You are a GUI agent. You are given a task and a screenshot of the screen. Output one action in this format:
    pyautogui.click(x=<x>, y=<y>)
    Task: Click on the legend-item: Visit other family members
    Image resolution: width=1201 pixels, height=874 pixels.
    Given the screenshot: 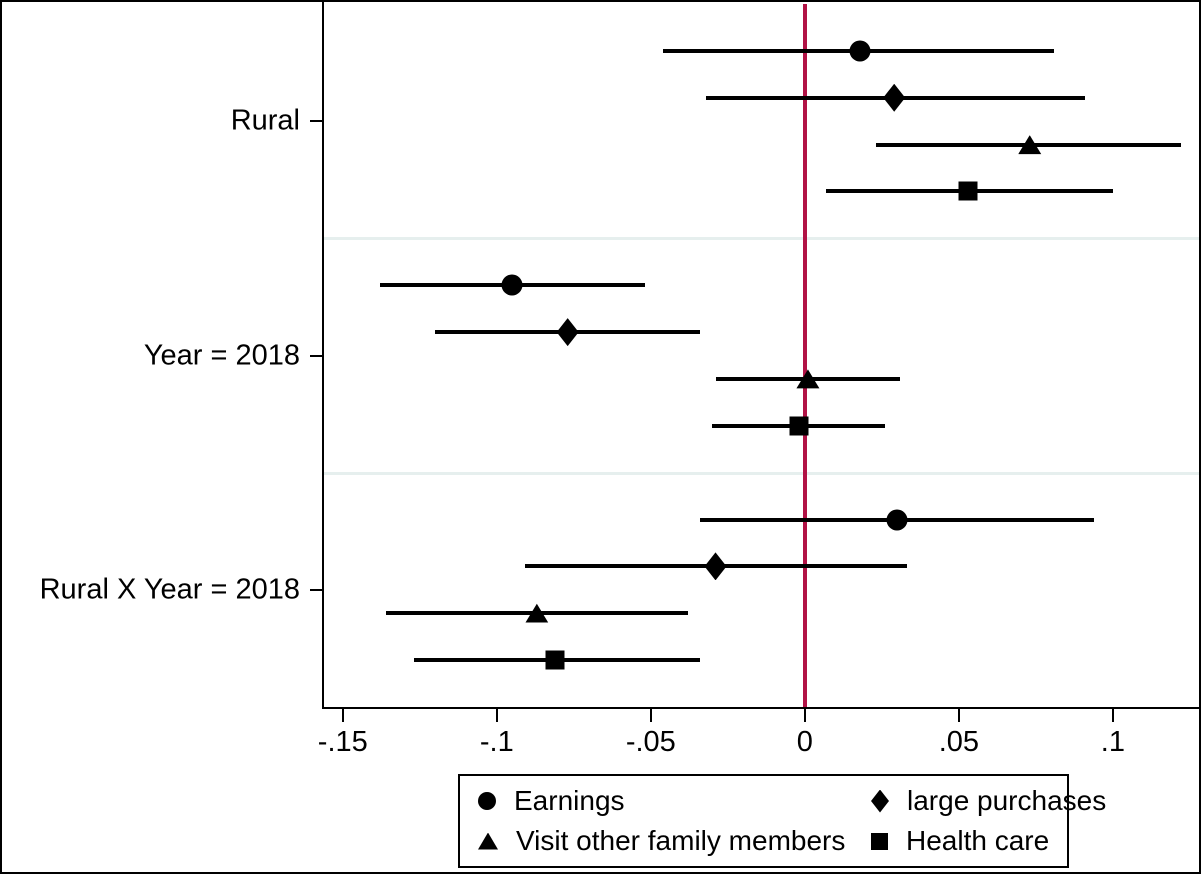 What is the action you would take?
    pyautogui.click(x=674, y=841)
    